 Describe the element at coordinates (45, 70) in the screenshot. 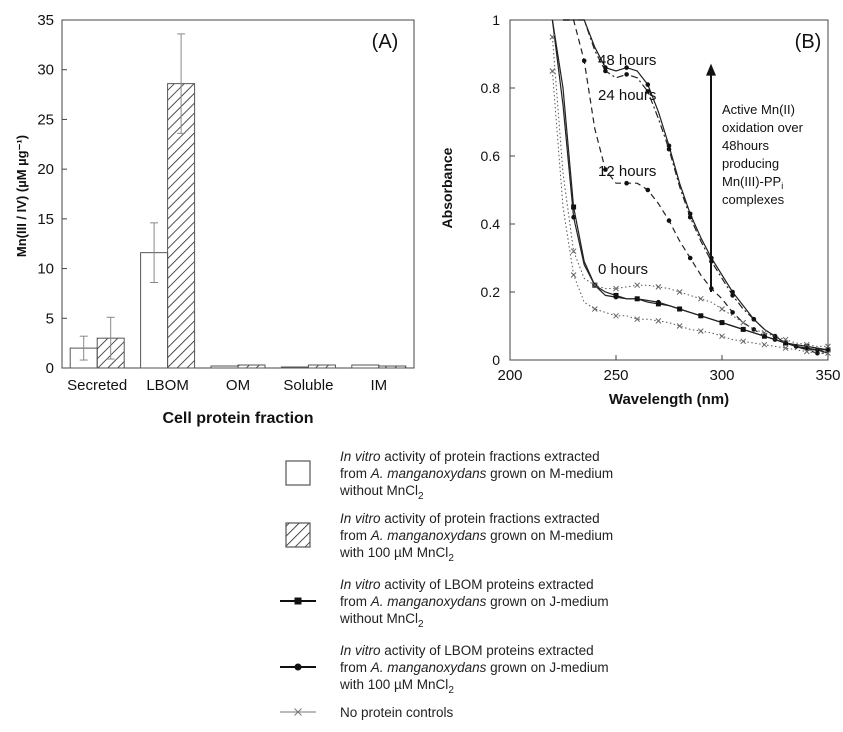

I see `y-tick-label: 30` at that location.